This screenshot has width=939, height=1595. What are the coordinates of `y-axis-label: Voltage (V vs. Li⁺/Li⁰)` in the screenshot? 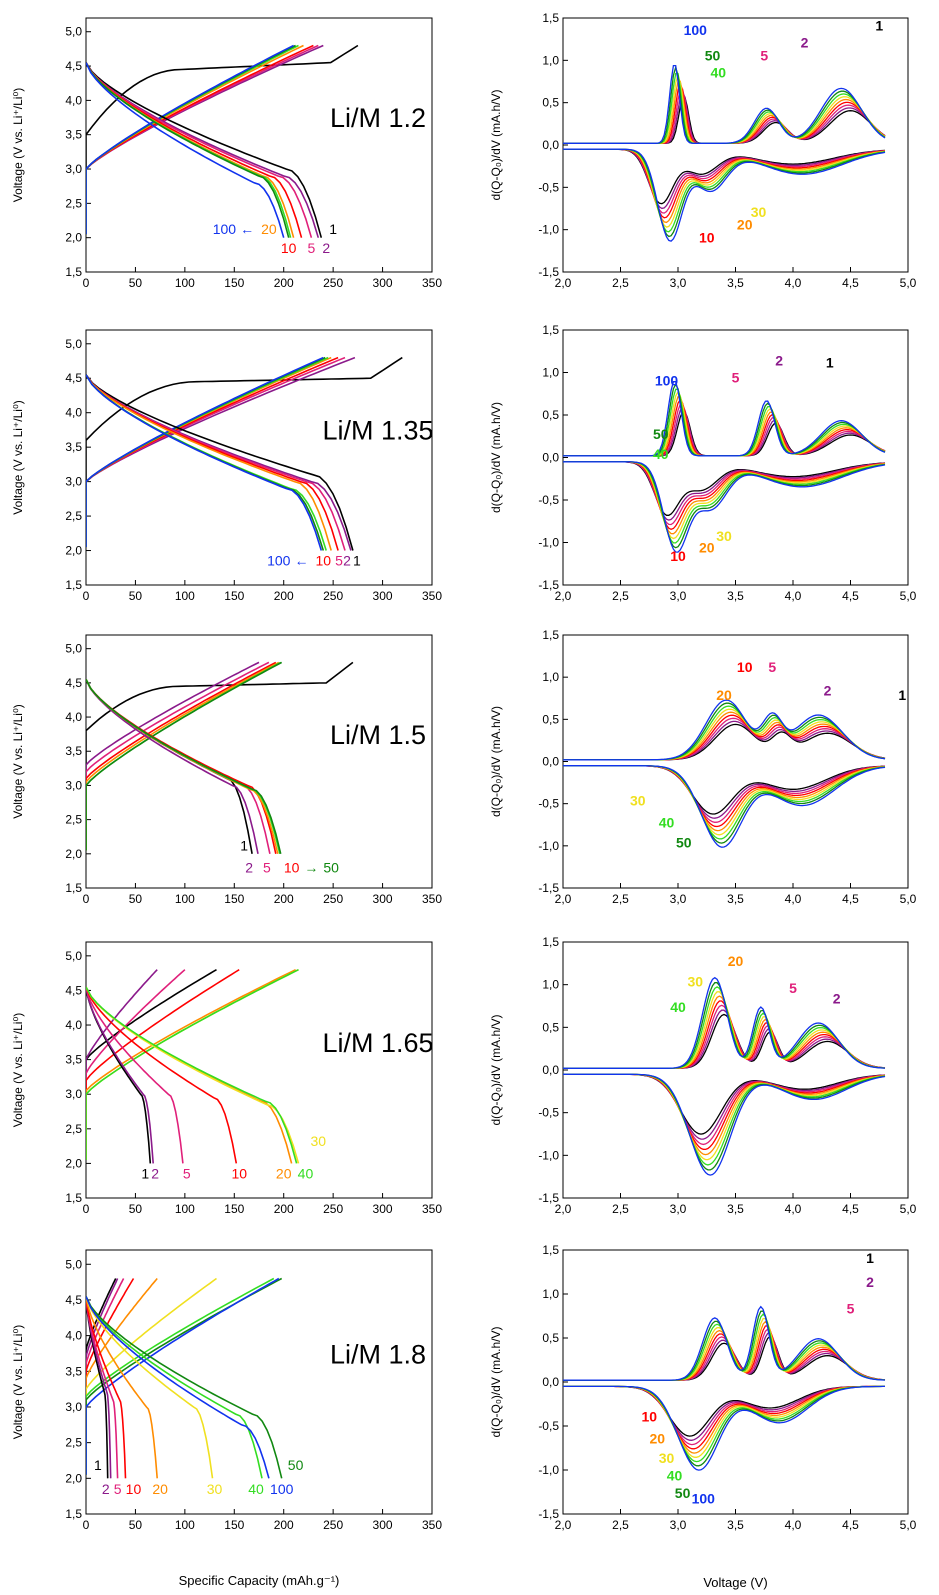 It's located at (18, 145).